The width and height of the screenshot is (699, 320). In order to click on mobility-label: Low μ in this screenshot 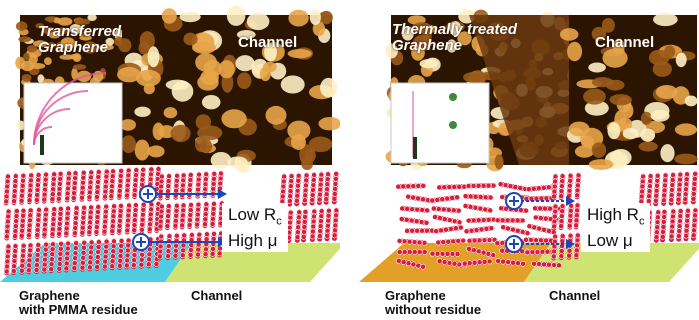, I will do `click(610, 241)`.